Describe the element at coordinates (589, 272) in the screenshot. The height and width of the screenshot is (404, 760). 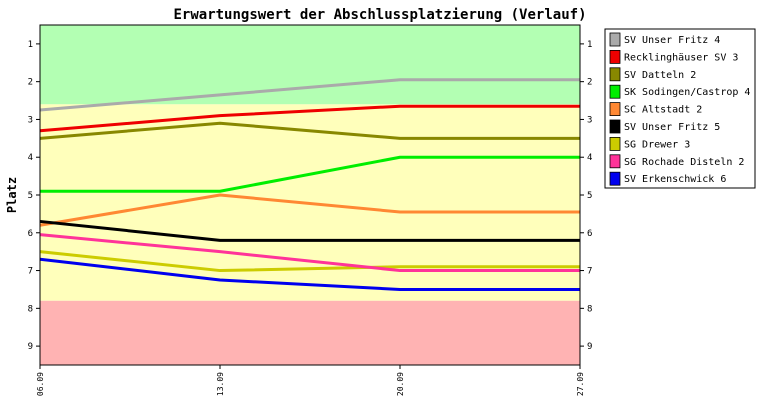
I see `y-tick-label-right: 7` at that location.